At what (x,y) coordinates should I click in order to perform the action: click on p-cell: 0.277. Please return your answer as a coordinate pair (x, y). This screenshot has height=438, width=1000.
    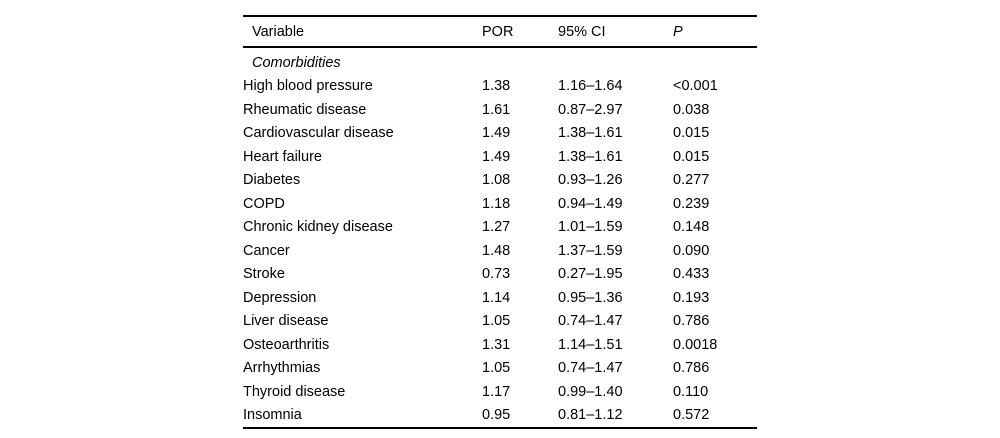
    Looking at the image, I should click on (691, 180).